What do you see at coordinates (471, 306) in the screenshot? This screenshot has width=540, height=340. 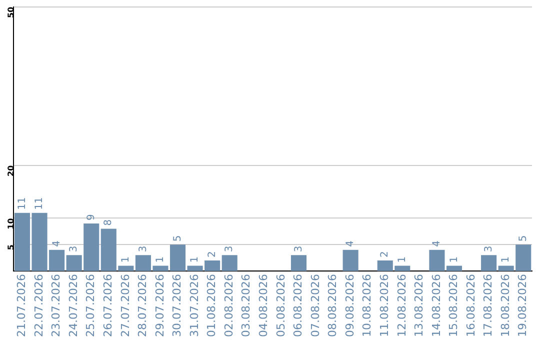 I see `x-tick-label: 16.08.2026` at bounding box center [471, 306].